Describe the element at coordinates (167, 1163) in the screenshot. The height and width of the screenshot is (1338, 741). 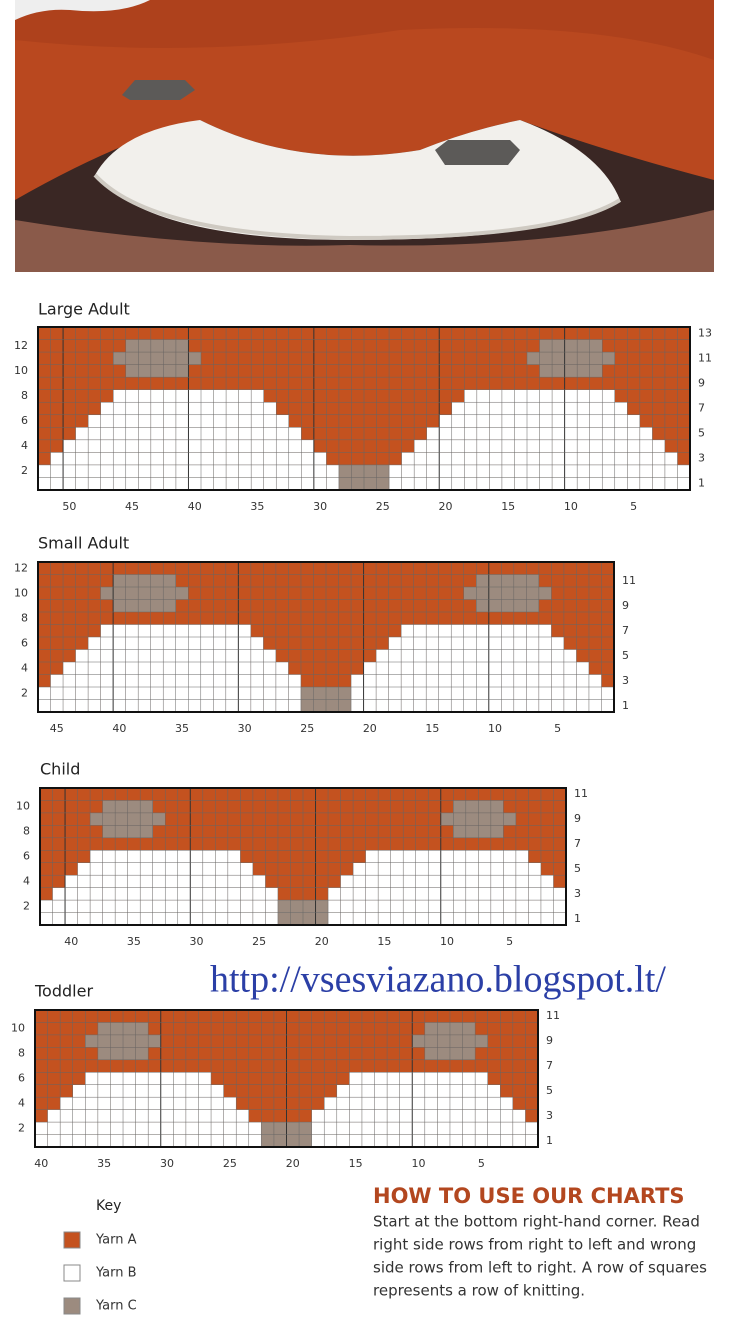
I see `column-label: 30` at that location.